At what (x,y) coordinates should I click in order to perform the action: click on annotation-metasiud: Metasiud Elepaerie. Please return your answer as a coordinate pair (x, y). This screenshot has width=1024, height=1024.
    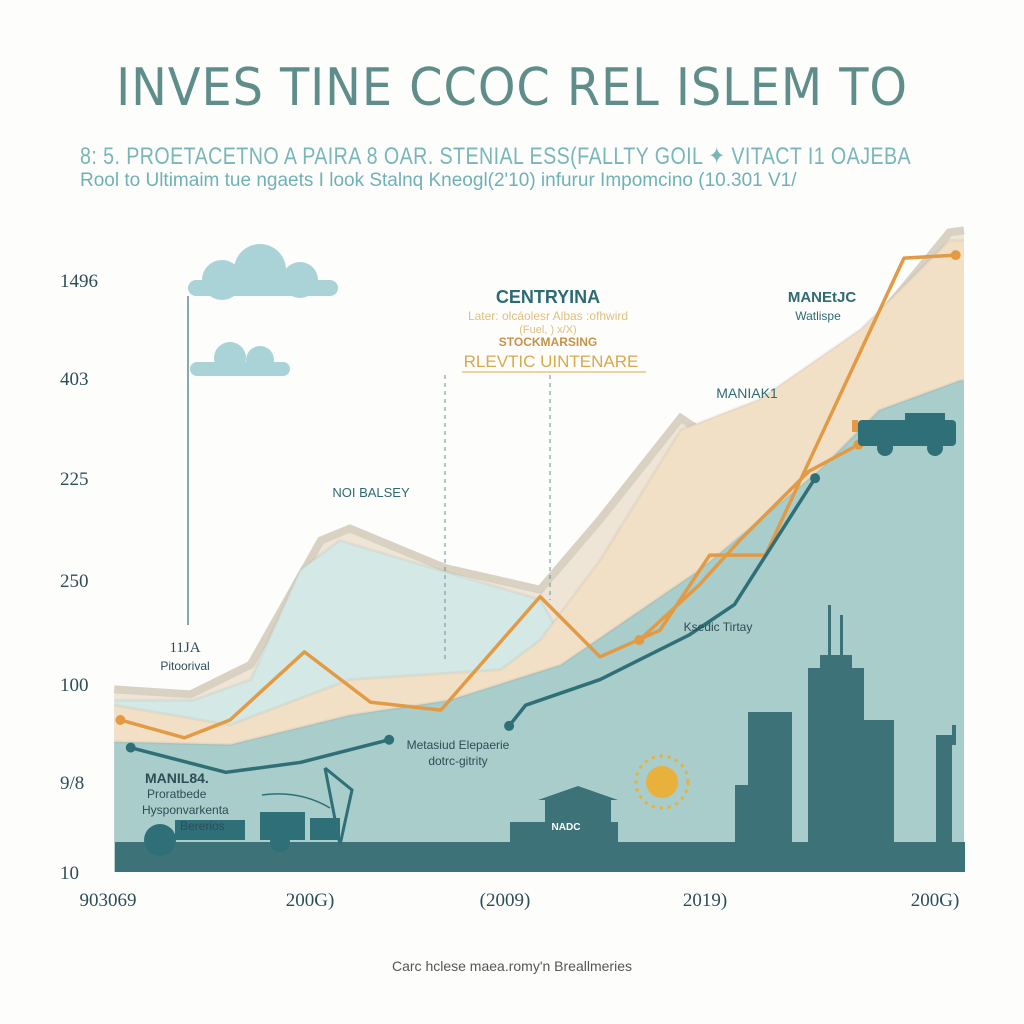
    Looking at the image, I should click on (458, 745).